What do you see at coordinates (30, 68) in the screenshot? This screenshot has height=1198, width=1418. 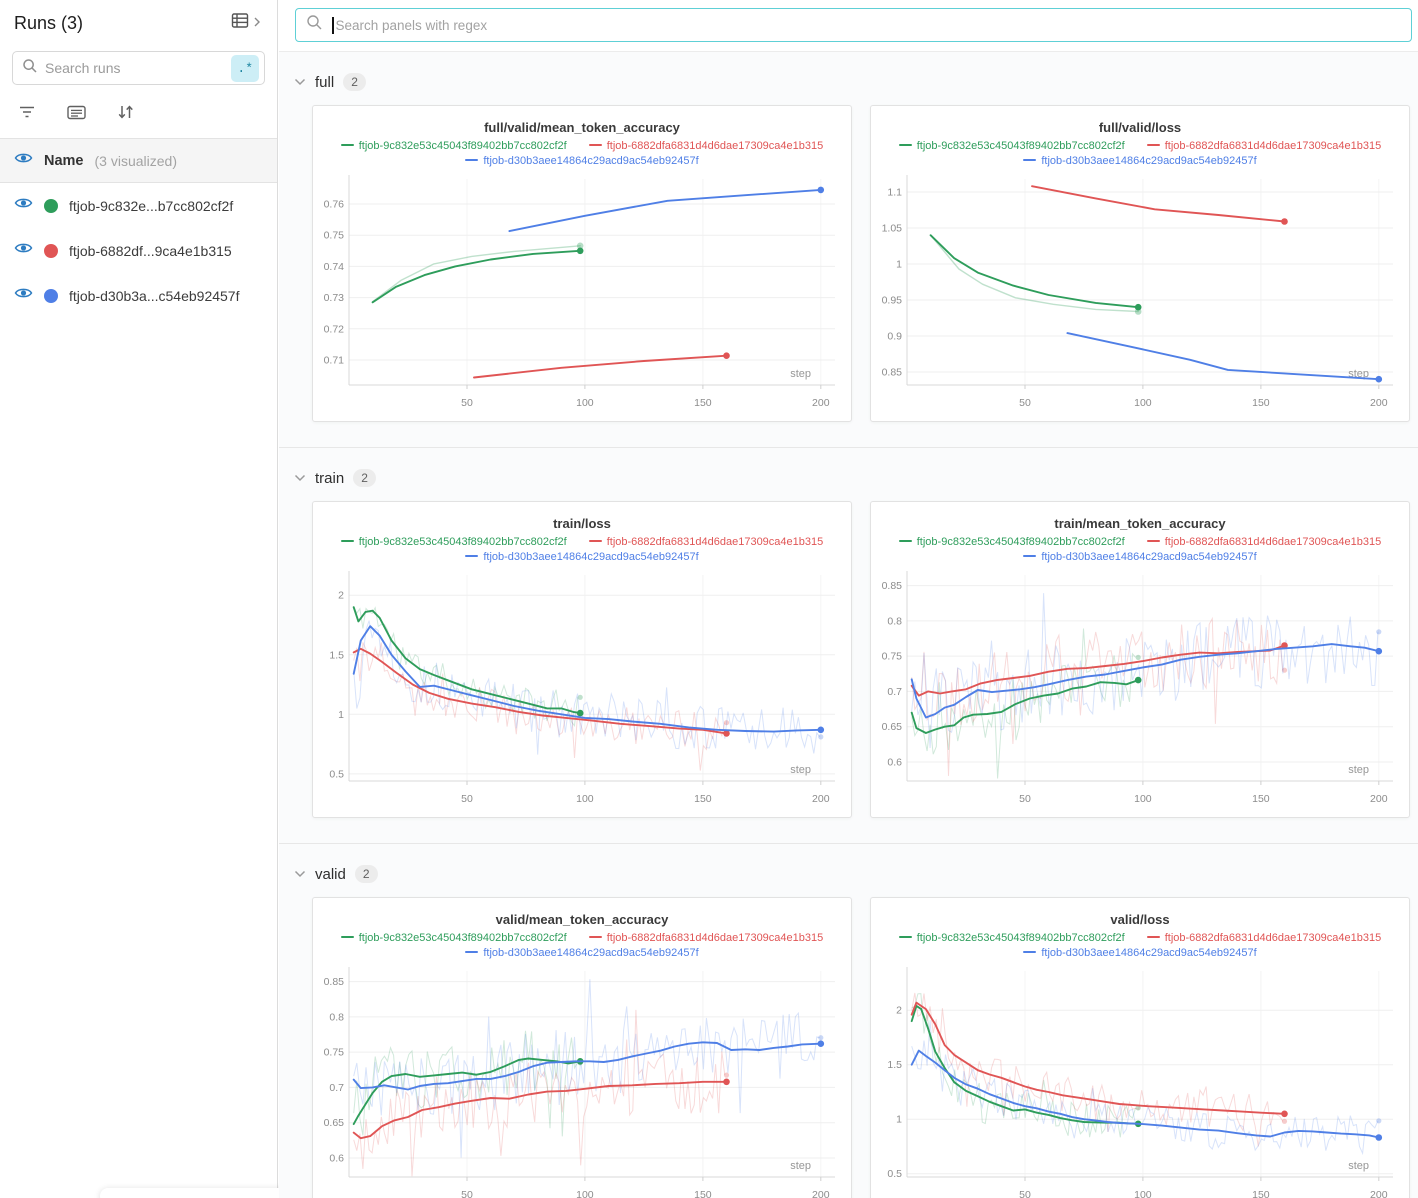 I see `search-icon` at bounding box center [30, 68].